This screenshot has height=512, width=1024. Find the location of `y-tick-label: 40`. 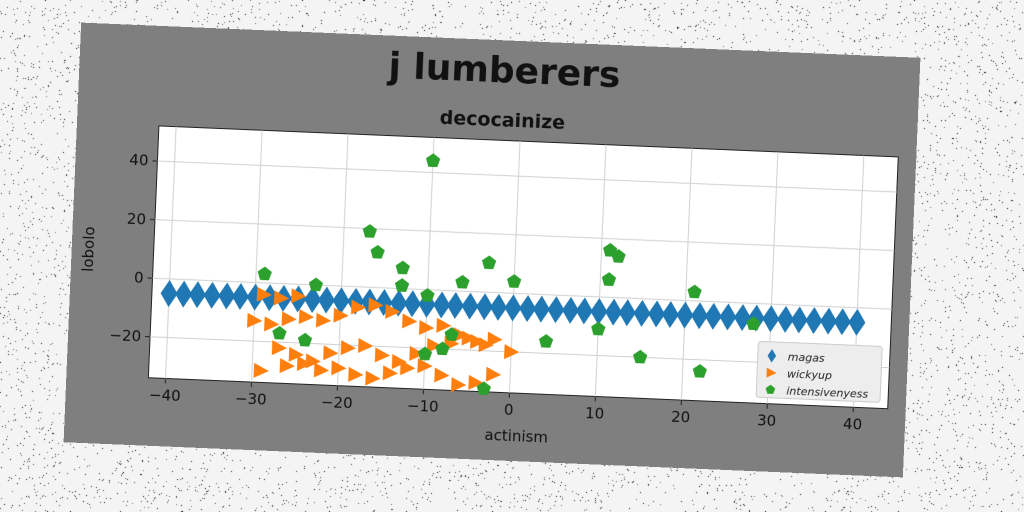

y-tick-label: 40 is located at coordinates (139, 160).